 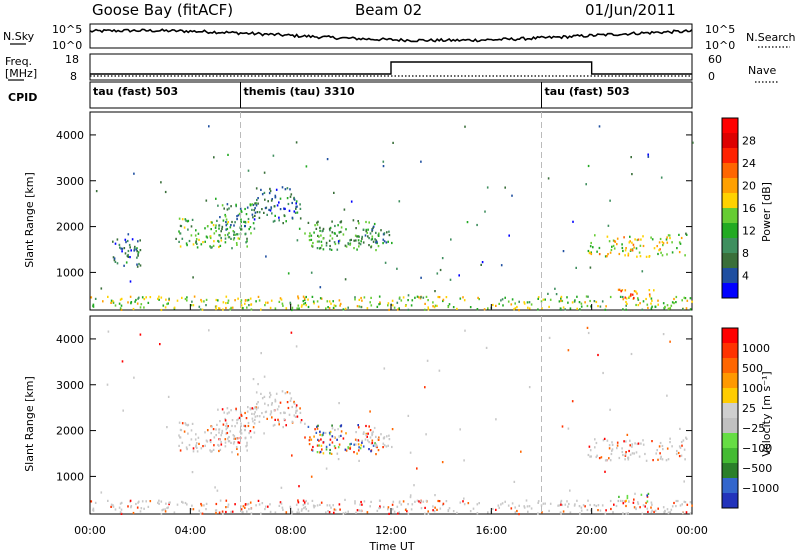 What do you see at coordinates (300, 91) in the screenshot?
I see `cpid-segment-label: themis (tau) 3310` at bounding box center [300, 91].